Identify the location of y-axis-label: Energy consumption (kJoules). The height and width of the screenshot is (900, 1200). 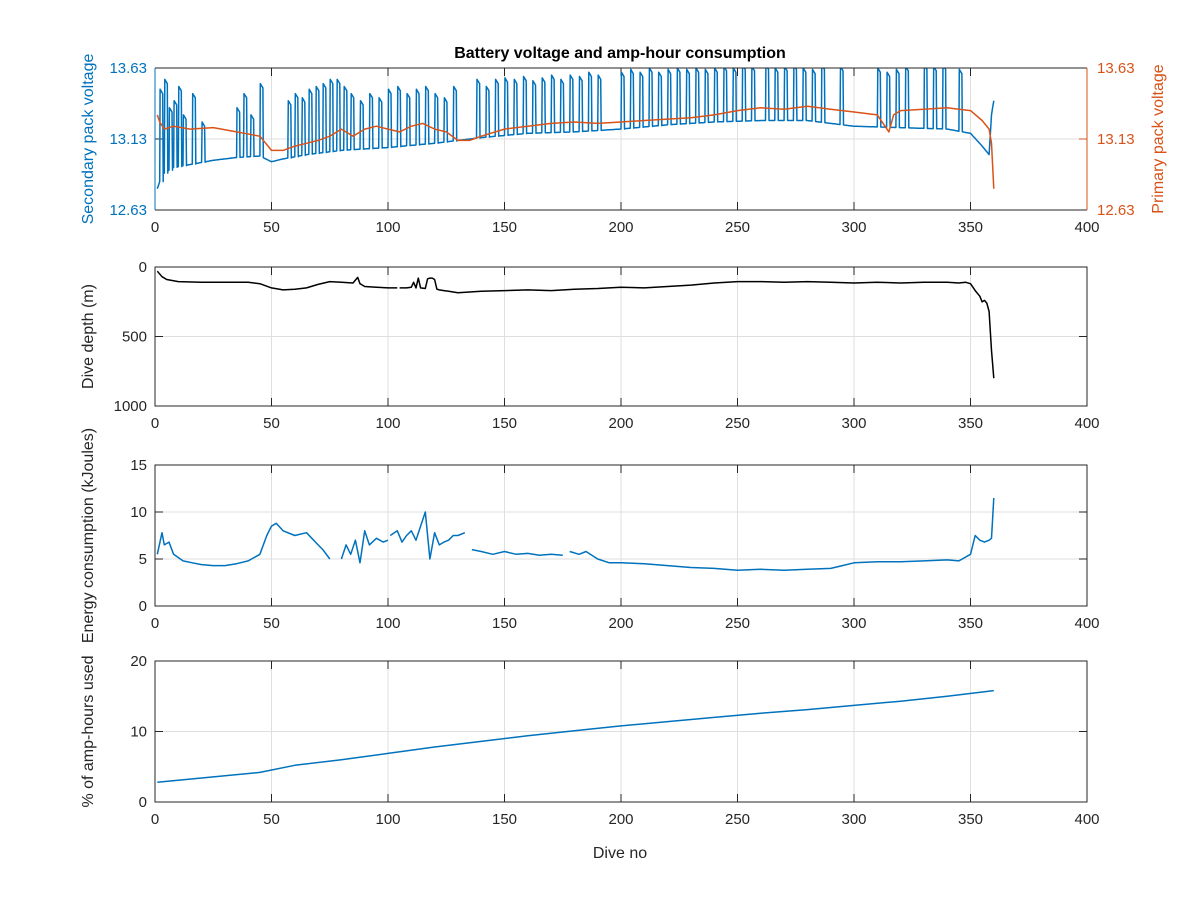
(88, 535).